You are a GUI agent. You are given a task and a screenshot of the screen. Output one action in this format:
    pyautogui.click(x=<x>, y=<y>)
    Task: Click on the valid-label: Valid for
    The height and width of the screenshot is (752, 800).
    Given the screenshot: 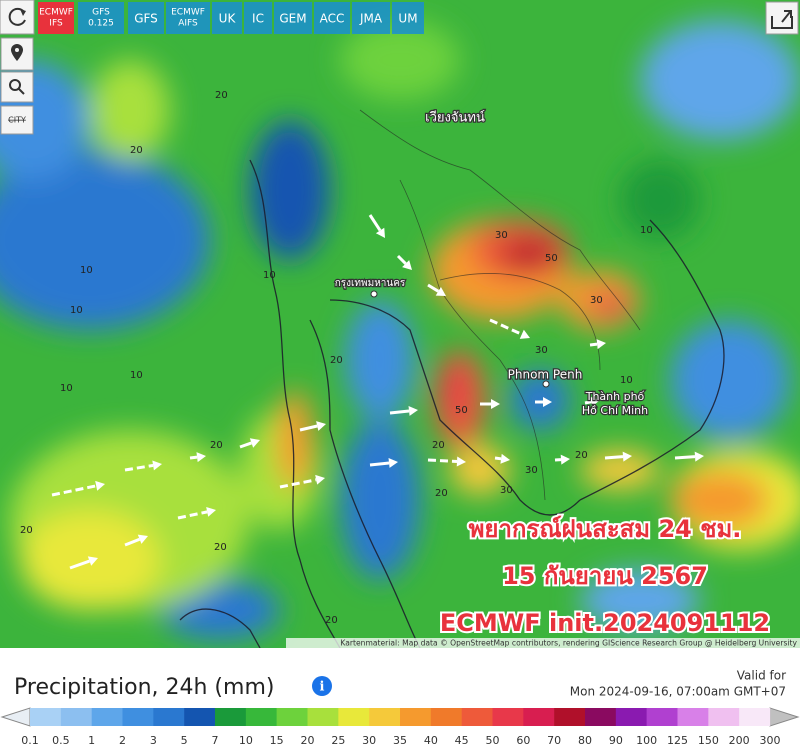 What is the action you would take?
    pyautogui.click(x=761, y=676)
    